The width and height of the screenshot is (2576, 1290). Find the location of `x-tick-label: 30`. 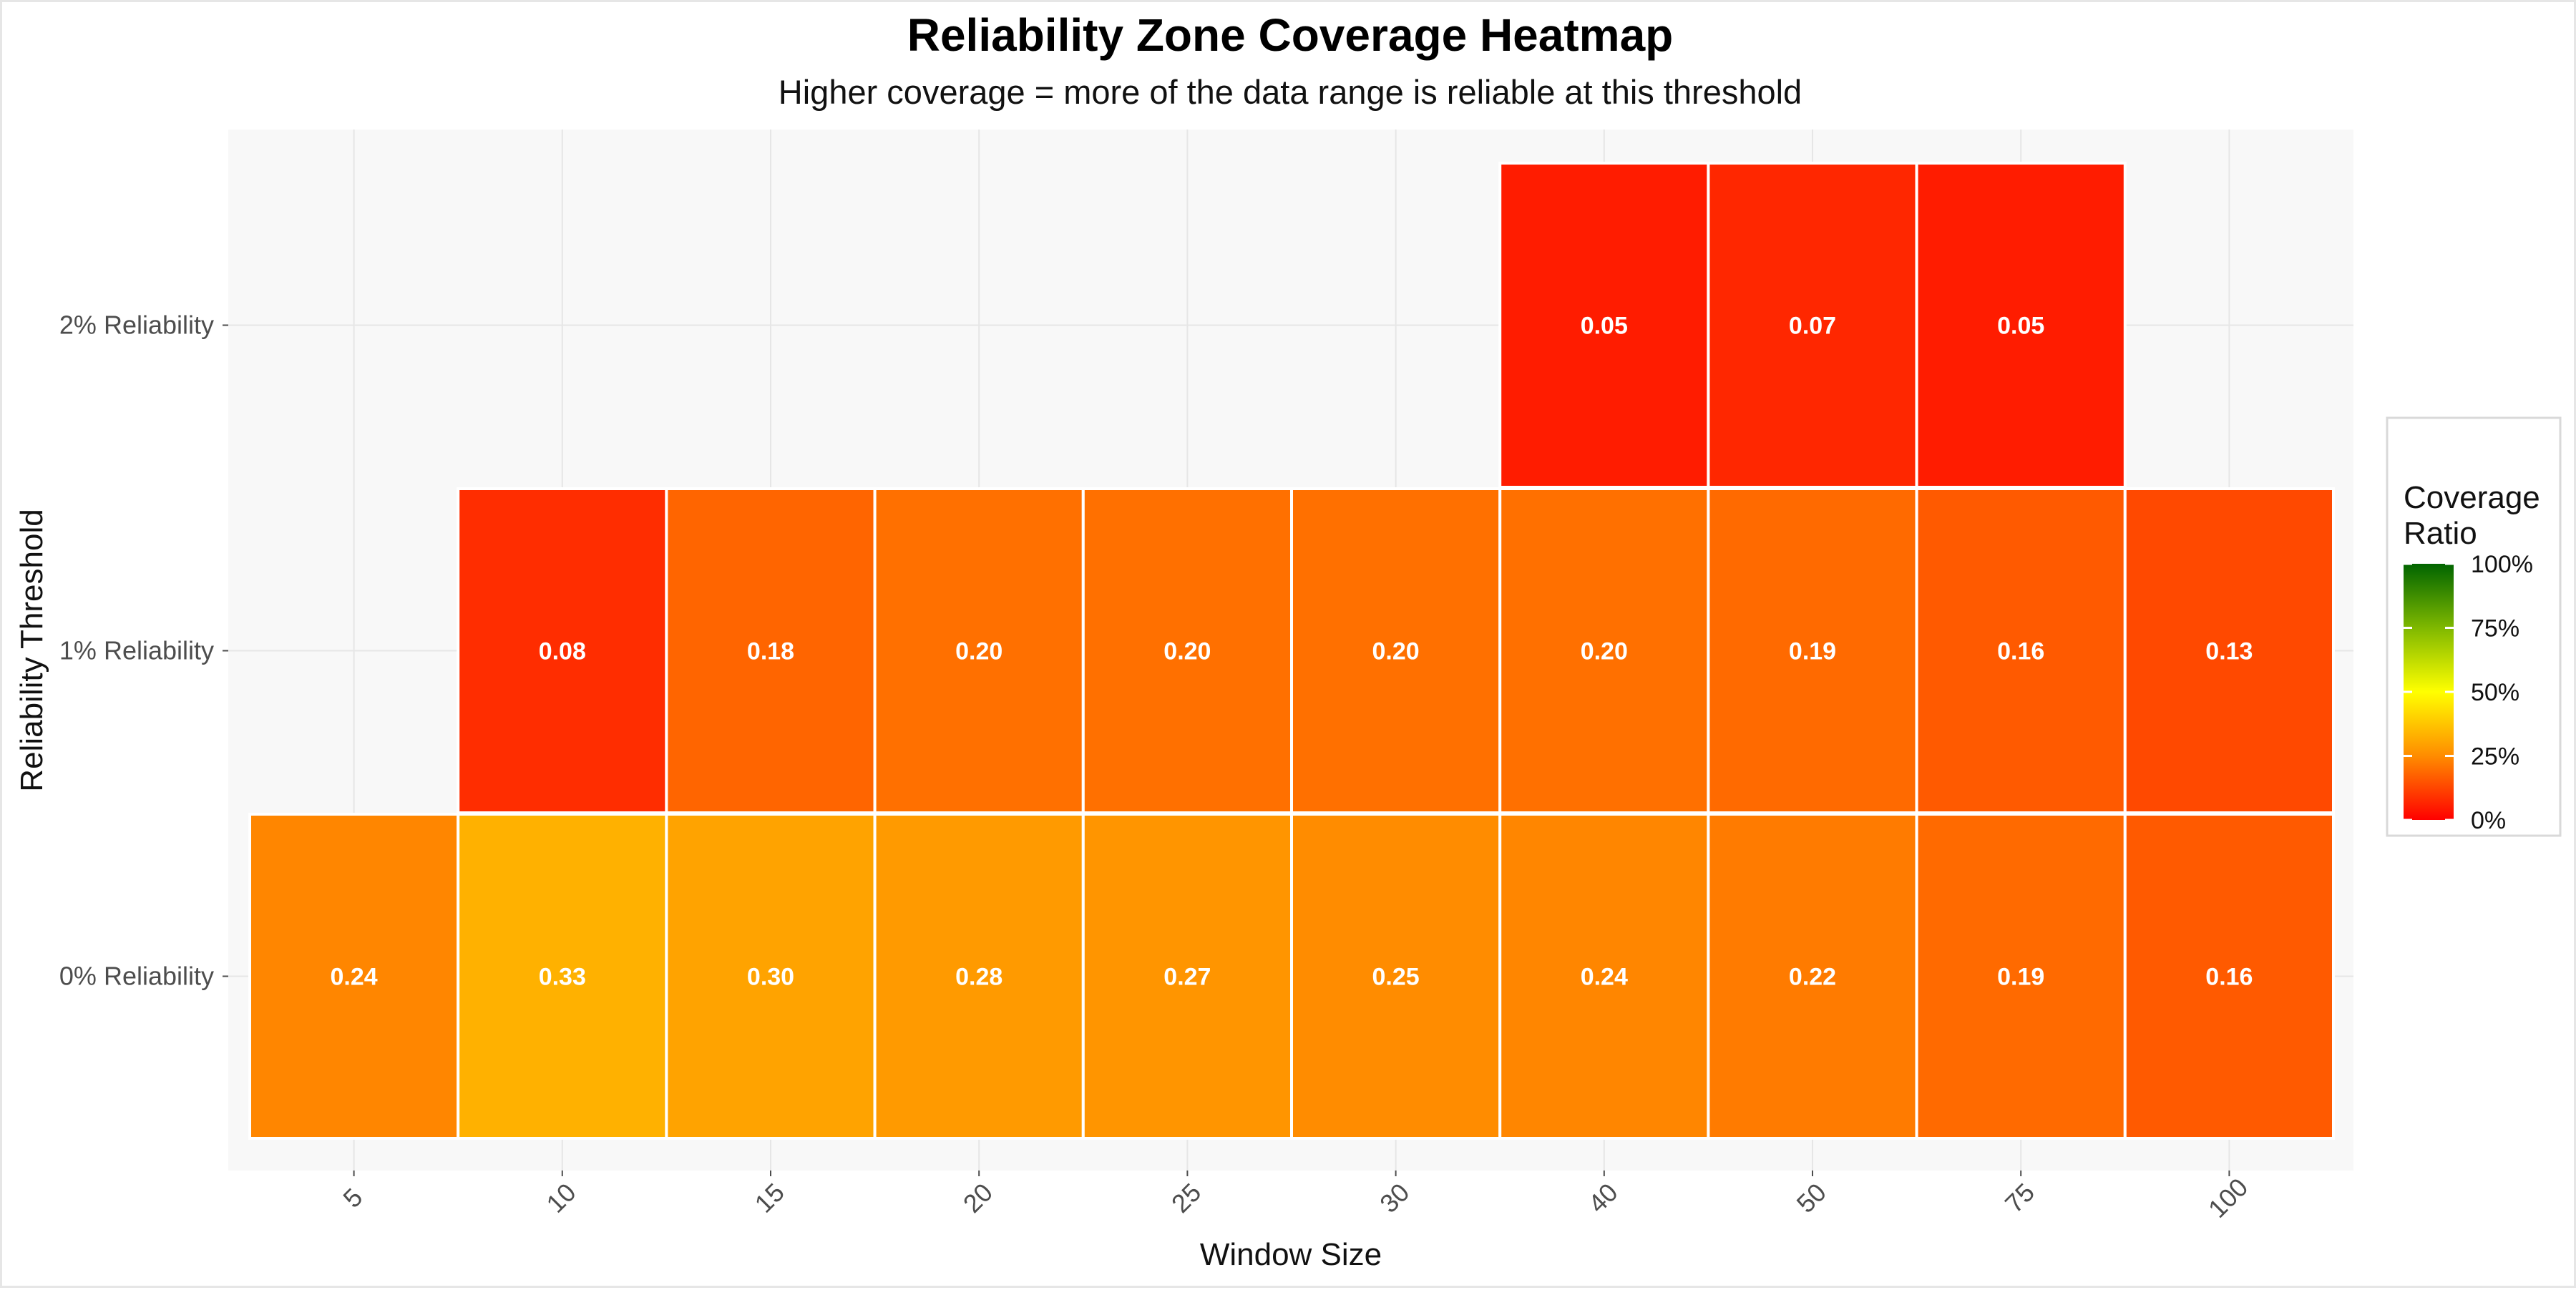

x-tick-label: 30 is located at coordinates (1394, 1198).